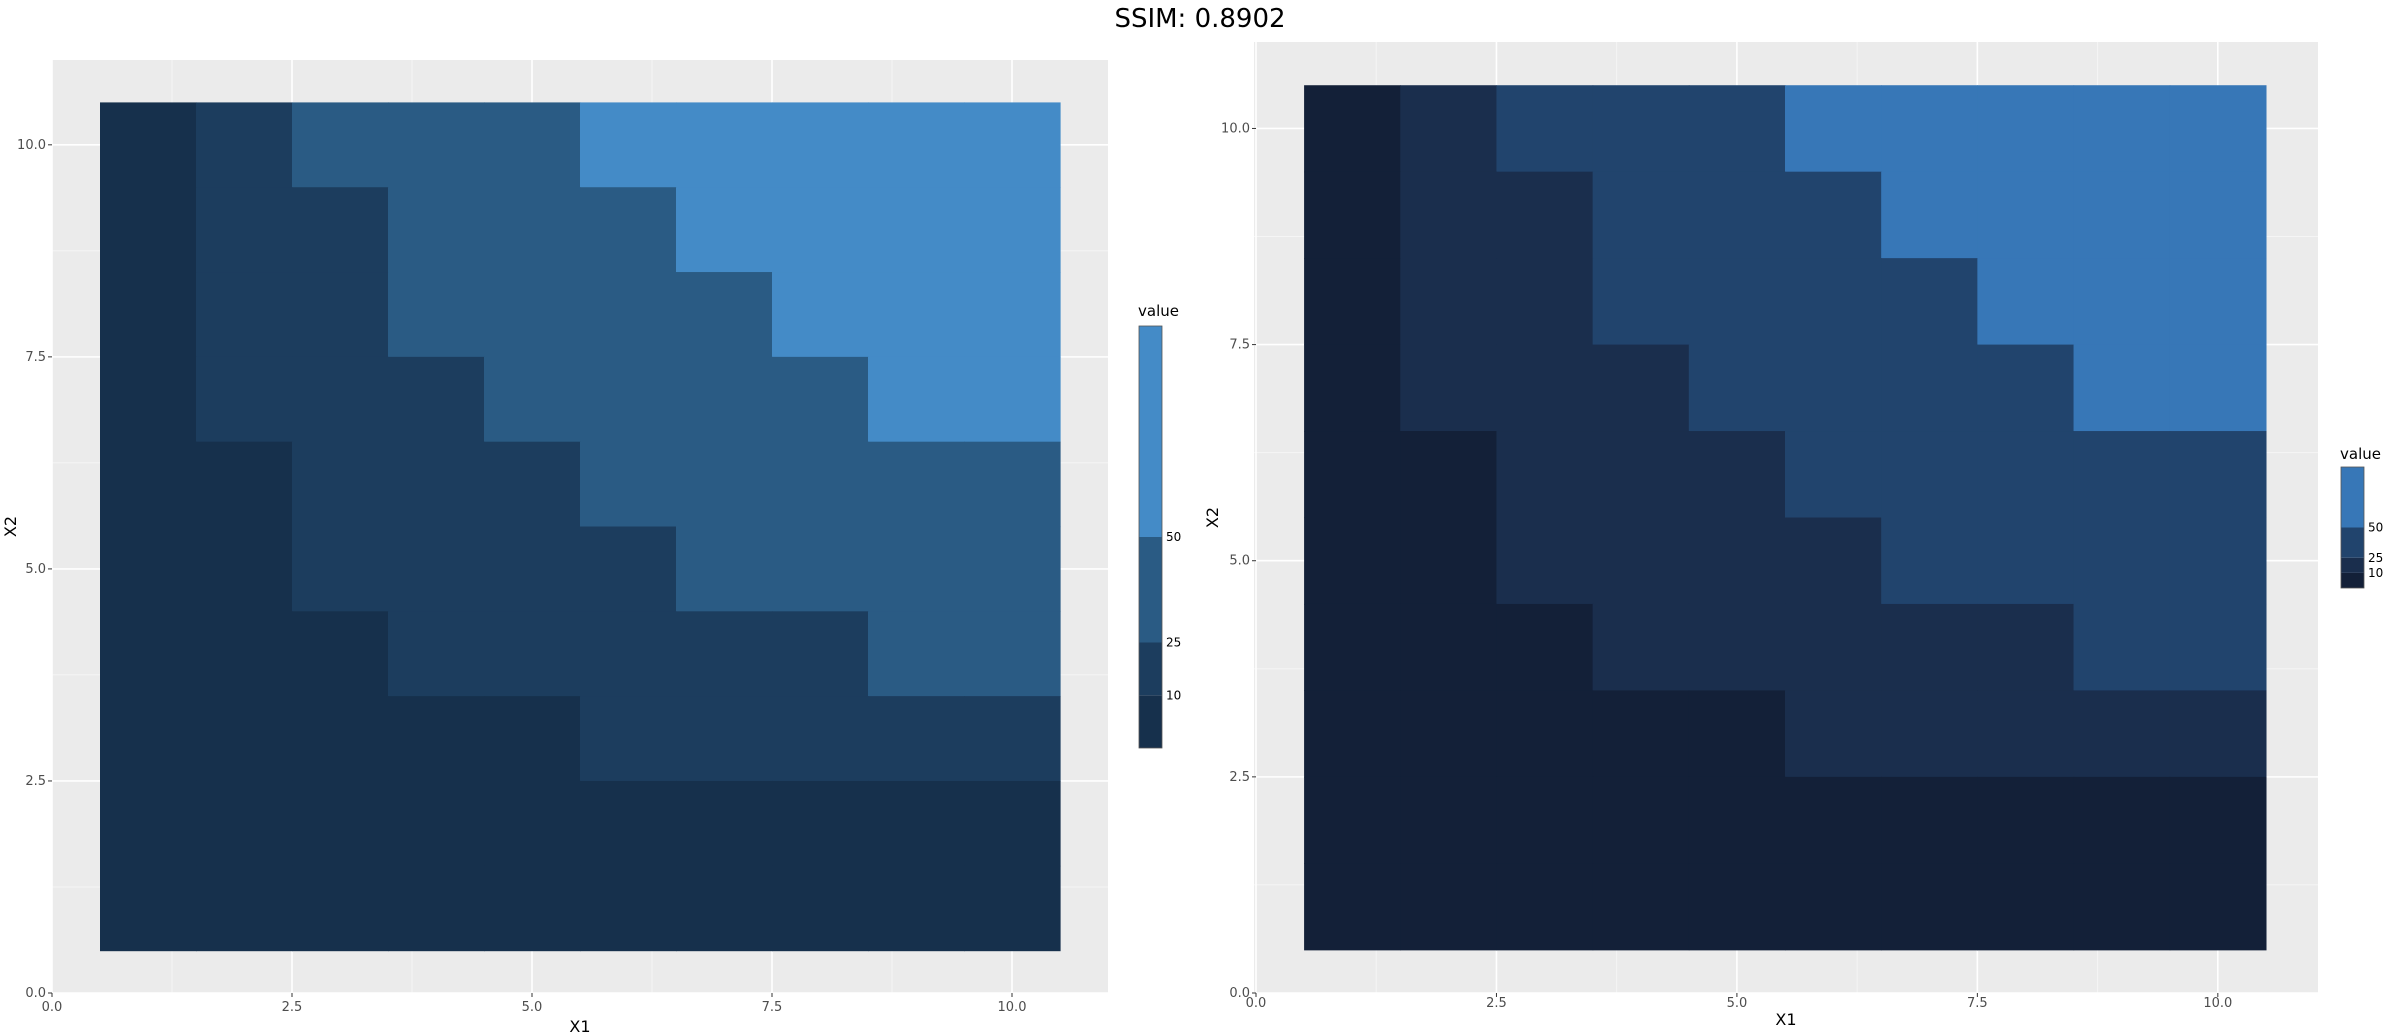  Describe the element at coordinates (1737, 1003) in the screenshot. I see `x-tick-label: 5.0` at that location.